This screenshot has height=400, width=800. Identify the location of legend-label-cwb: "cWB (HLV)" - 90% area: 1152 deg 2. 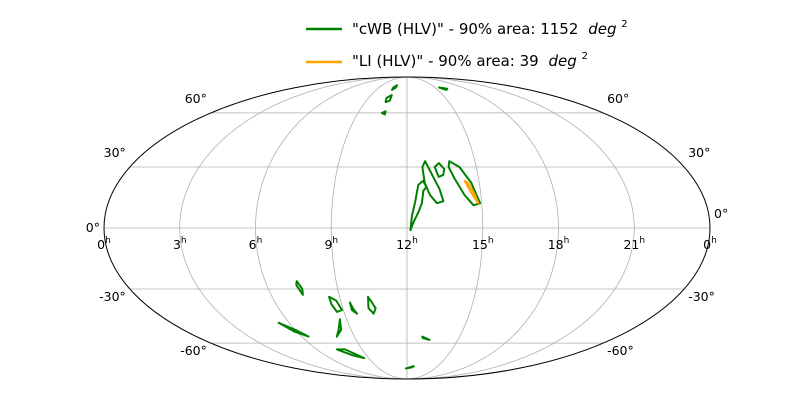
(490, 28).